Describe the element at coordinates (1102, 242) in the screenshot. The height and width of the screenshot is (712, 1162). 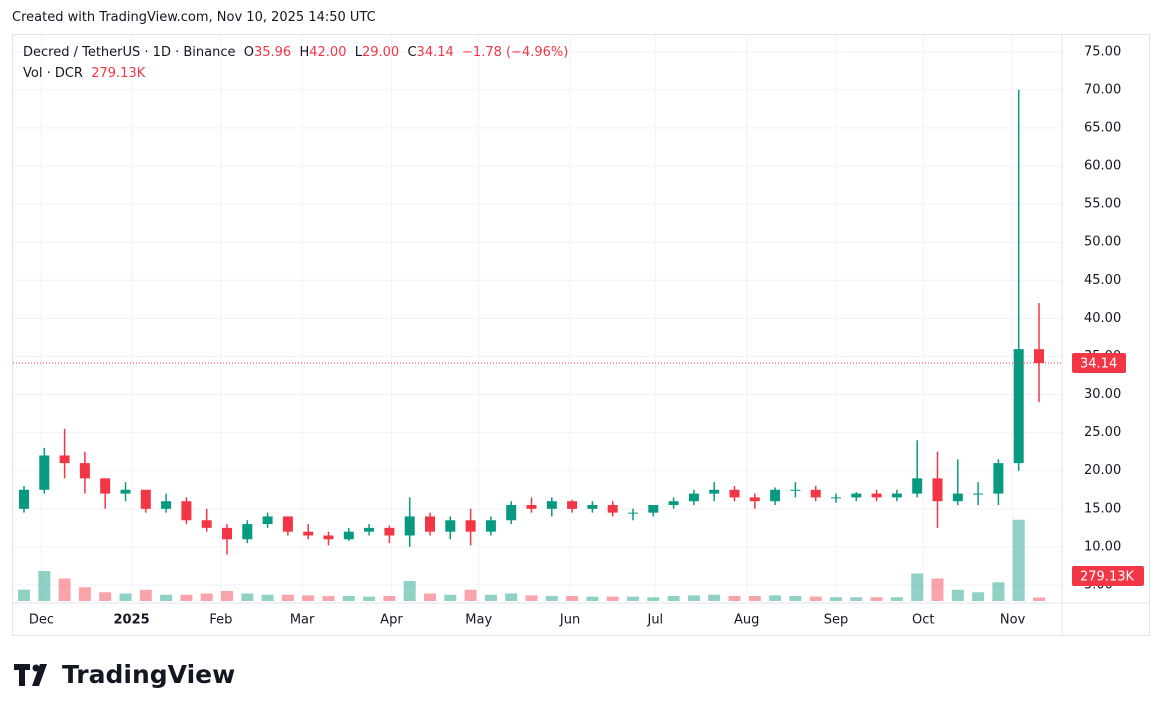
I see `y-tick-label: 50.00` at that location.